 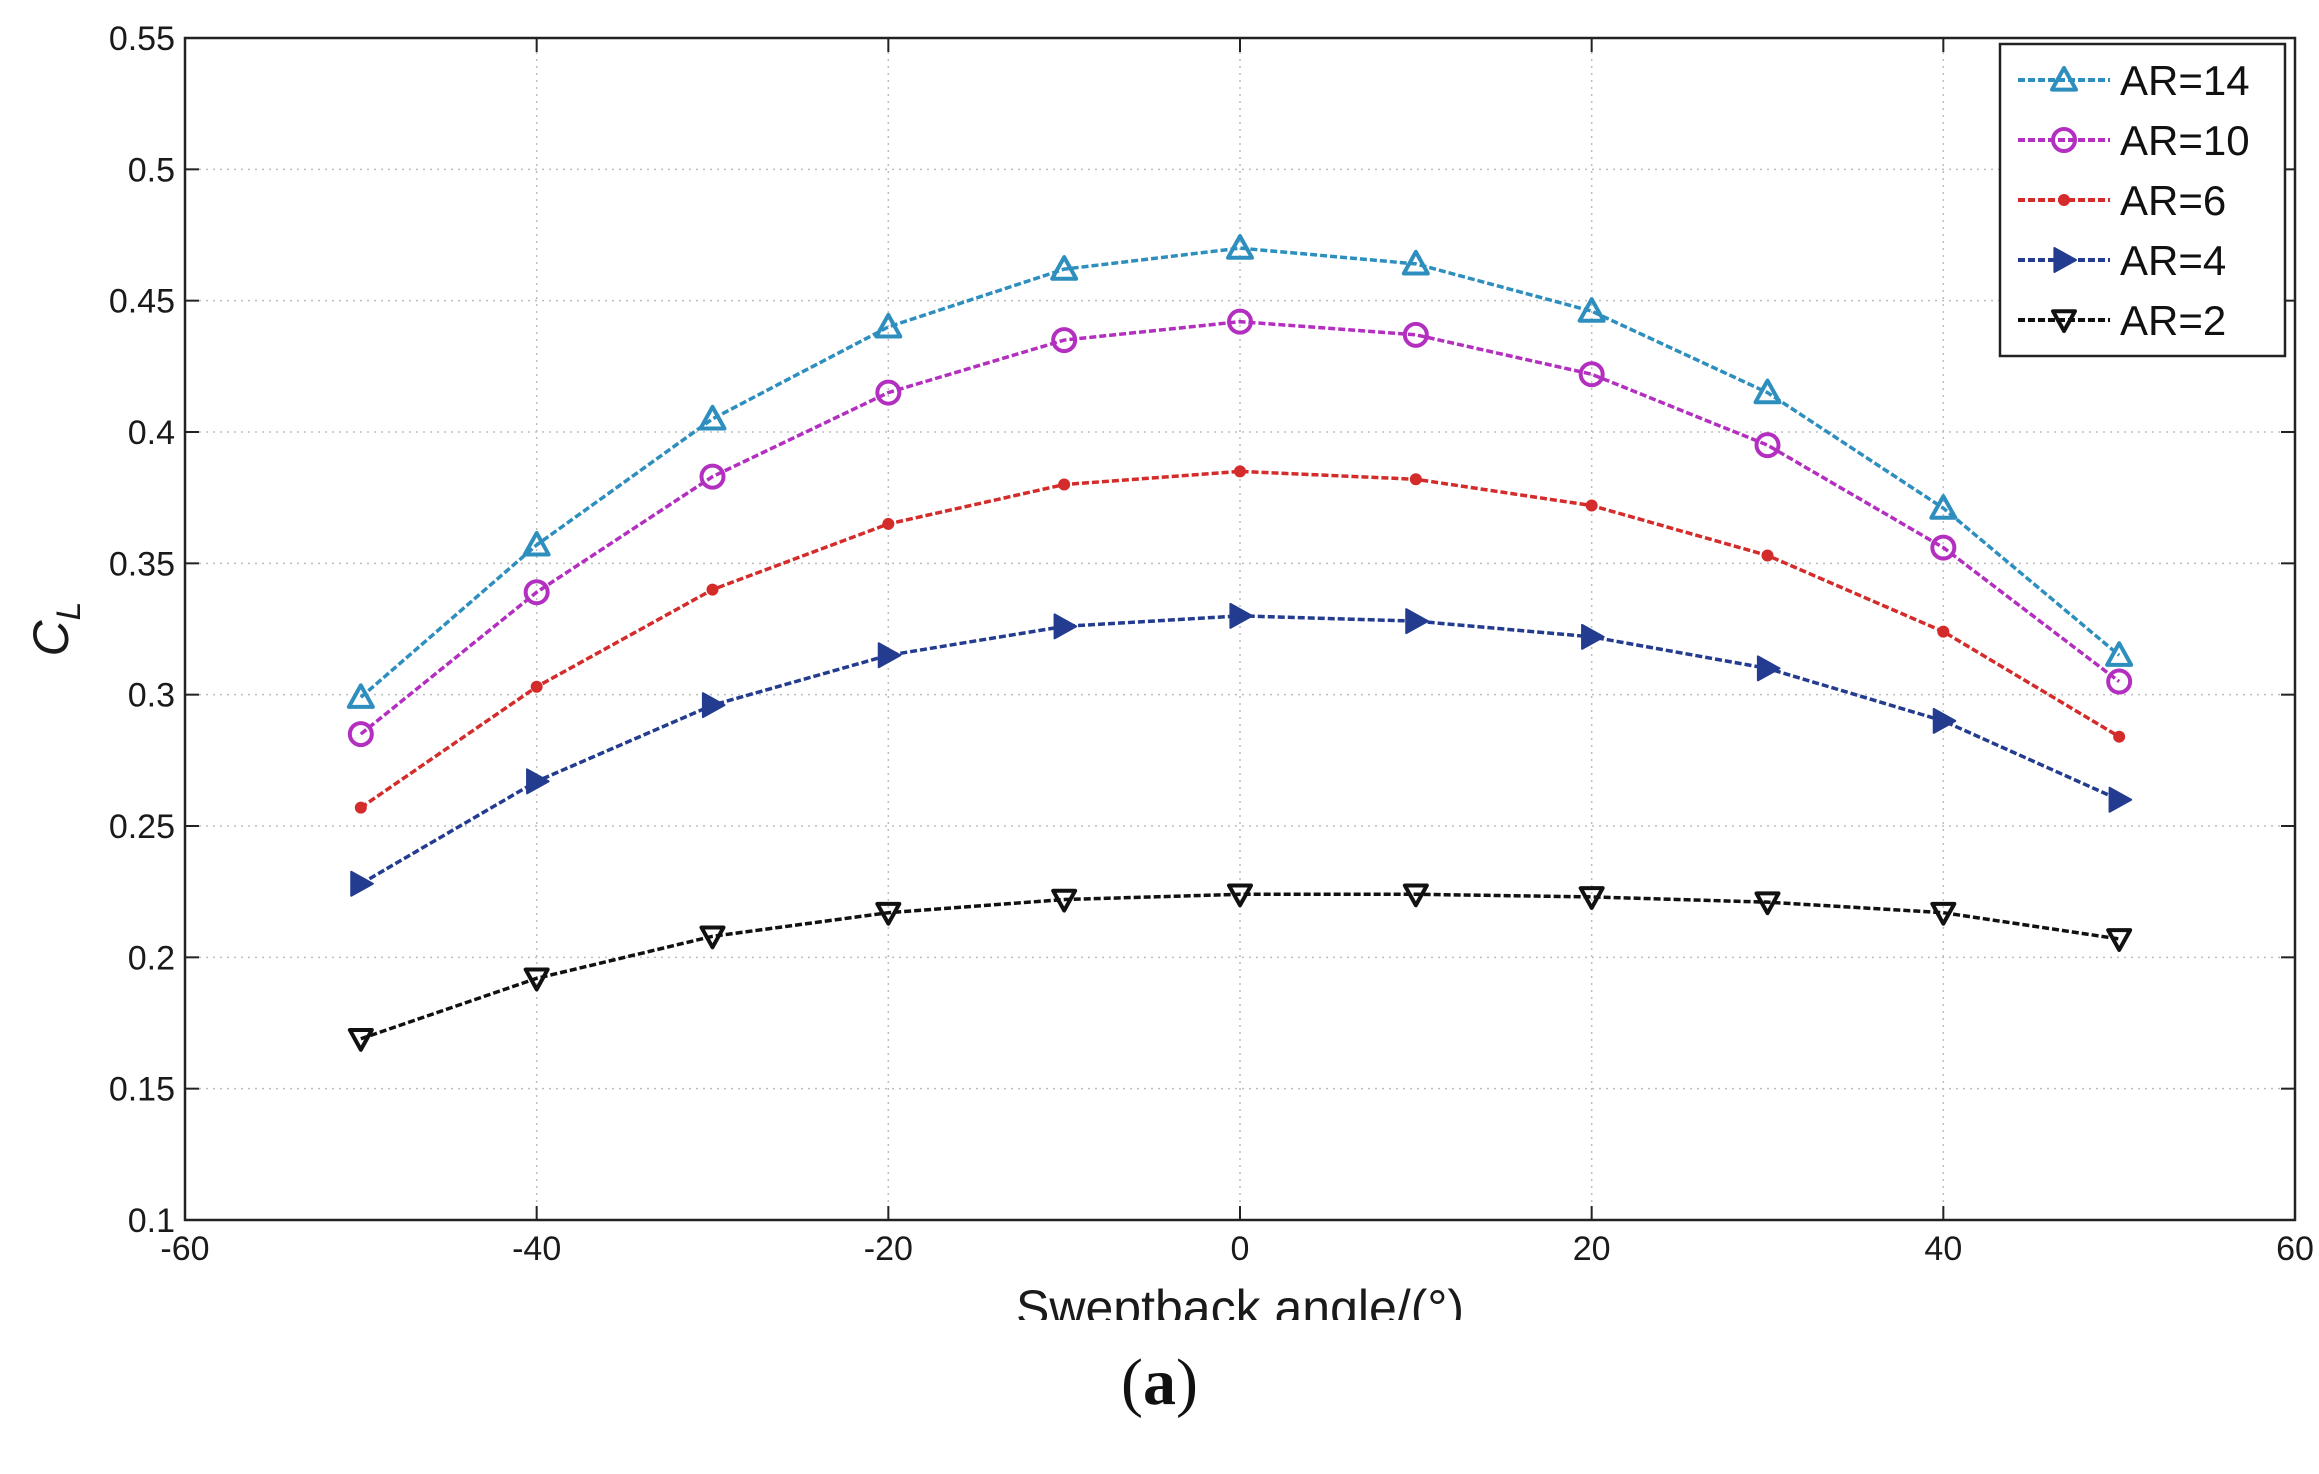 What do you see at coordinates (536, 1249) in the screenshot?
I see `x-tick-label: -40` at bounding box center [536, 1249].